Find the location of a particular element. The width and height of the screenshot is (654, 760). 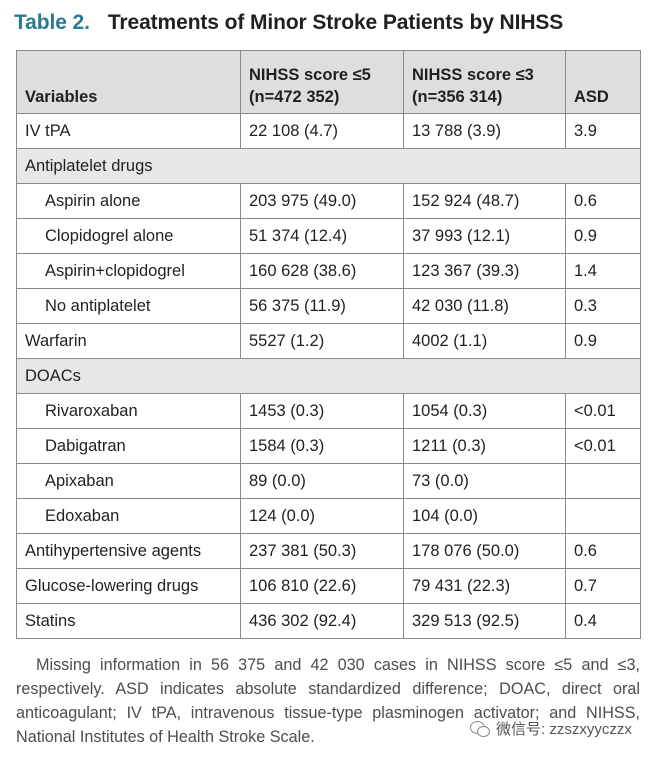

section-row: Antiplatelet drugs is located at coordinates (328, 166).